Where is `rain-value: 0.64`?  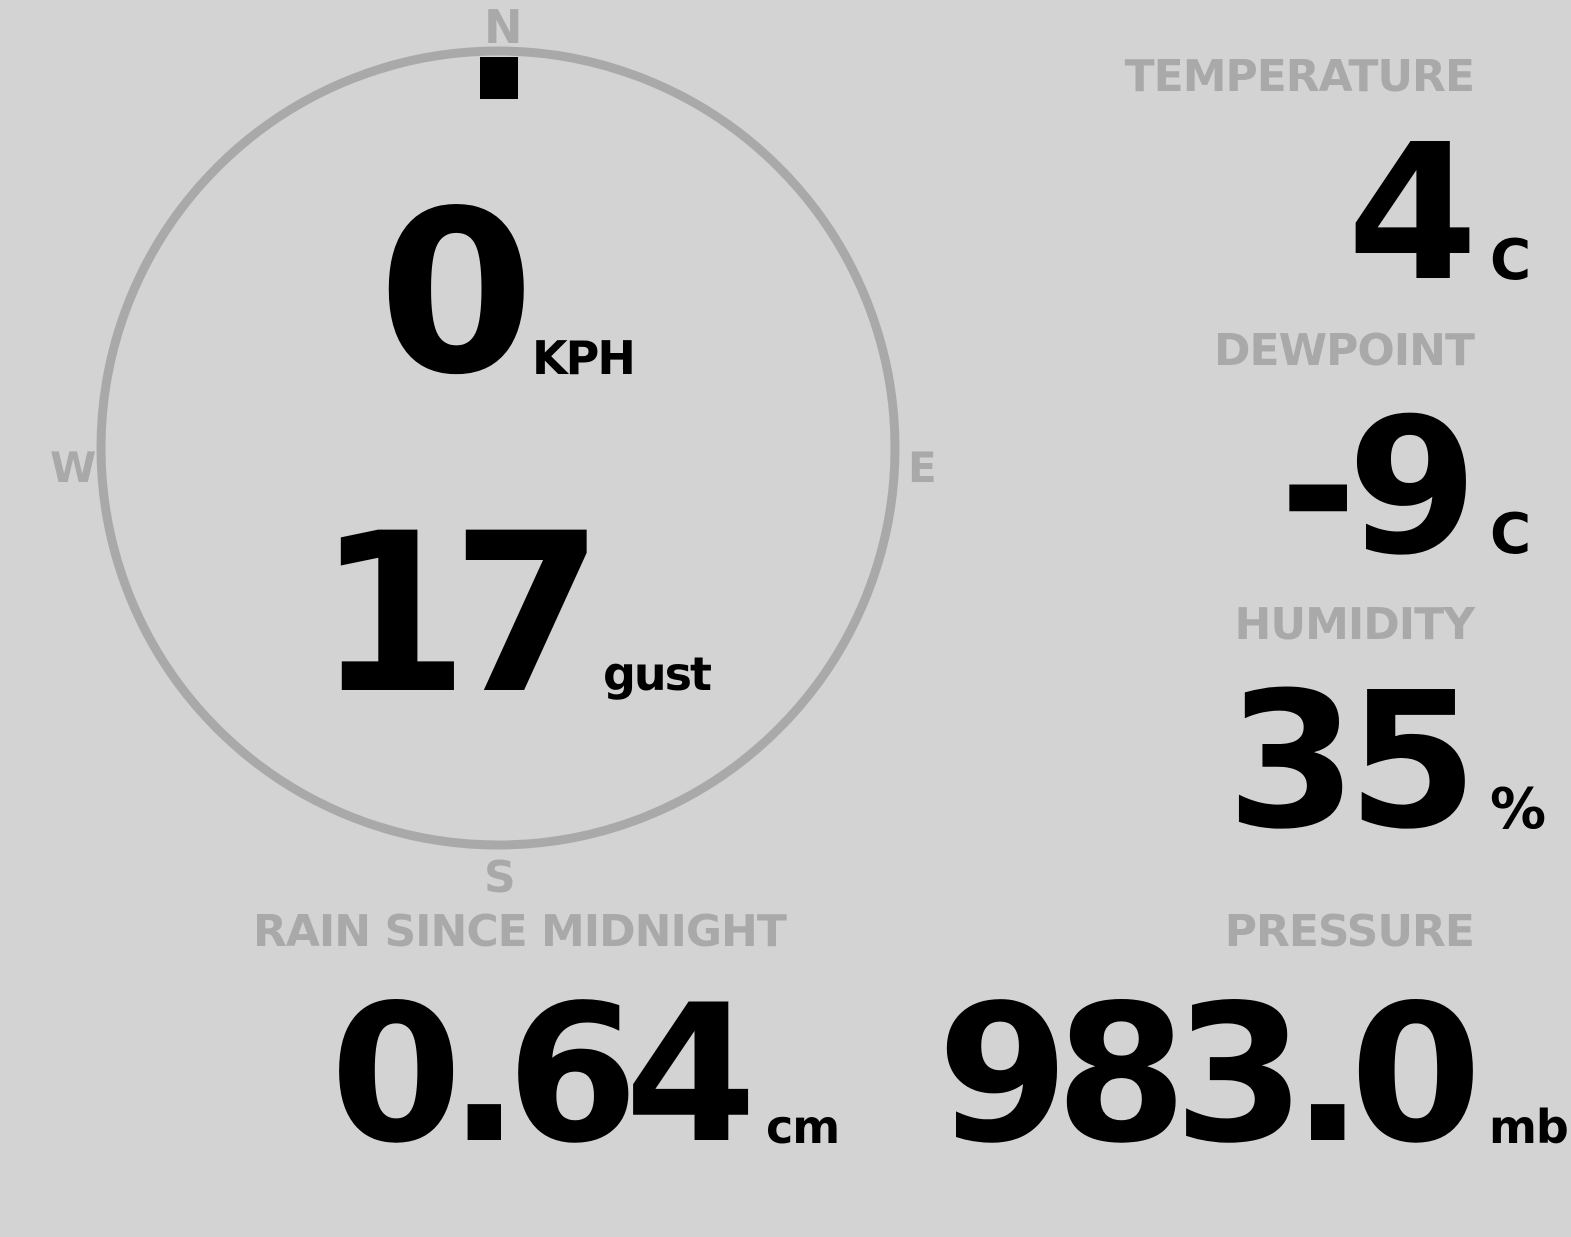
rain-value: 0.64 is located at coordinates (543, 1074).